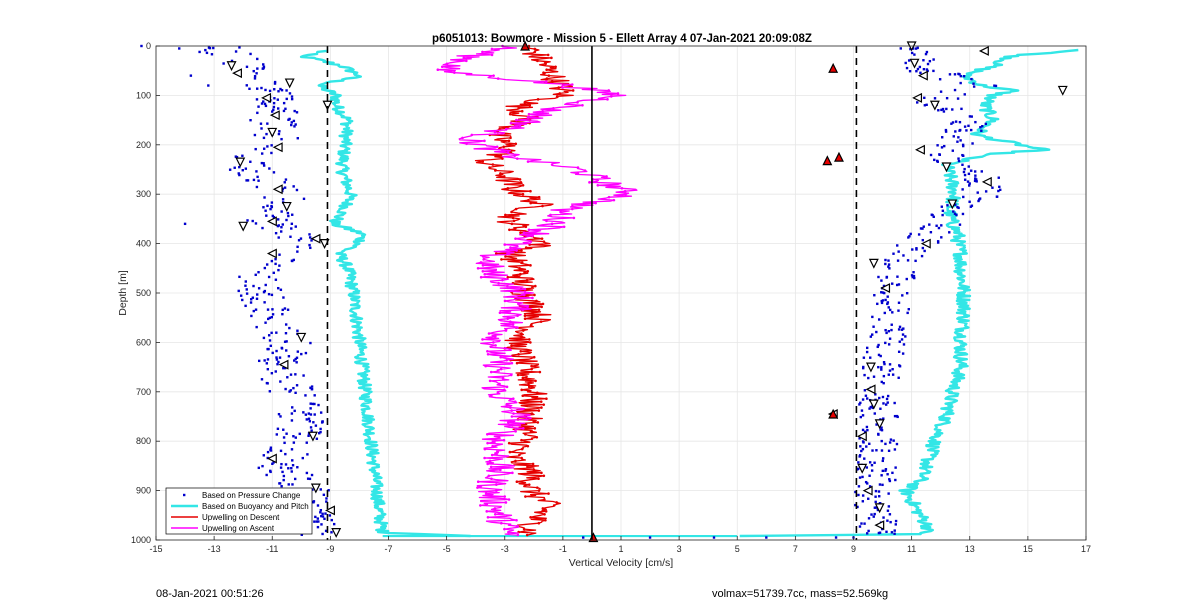 The width and height of the screenshot is (1200, 611). What do you see at coordinates (272, 549) in the screenshot?
I see `x-tick-label: -11` at bounding box center [272, 549].